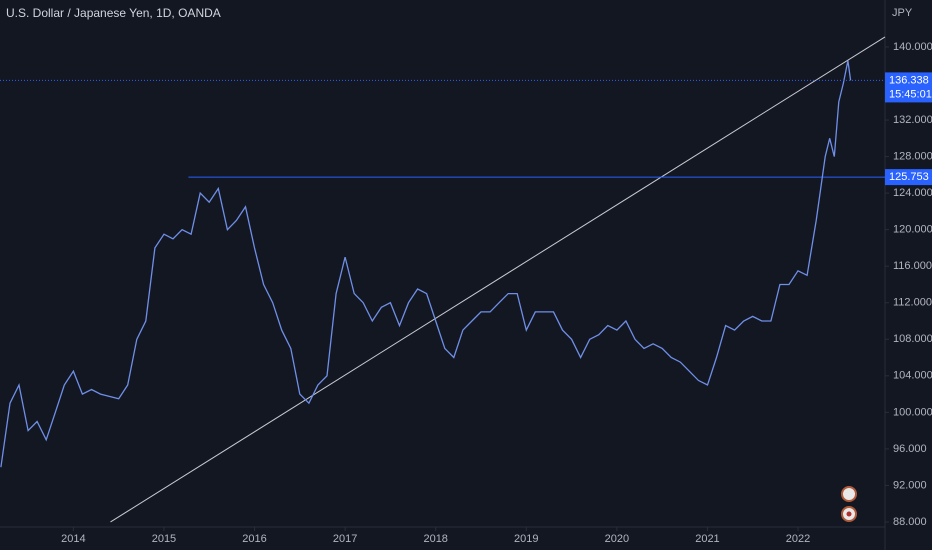 The image size is (932, 550). Describe the element at coordinates (798, 539) in the screenshot. I see `x-tick-label: 2022` at that location.